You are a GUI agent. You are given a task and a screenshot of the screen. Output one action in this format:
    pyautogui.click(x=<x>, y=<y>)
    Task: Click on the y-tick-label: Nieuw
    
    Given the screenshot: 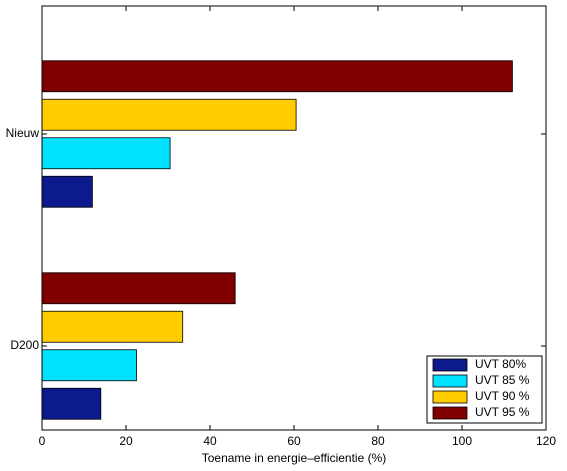 What is the action you would take?
    pyautogui.click(x=23, y=133)
    